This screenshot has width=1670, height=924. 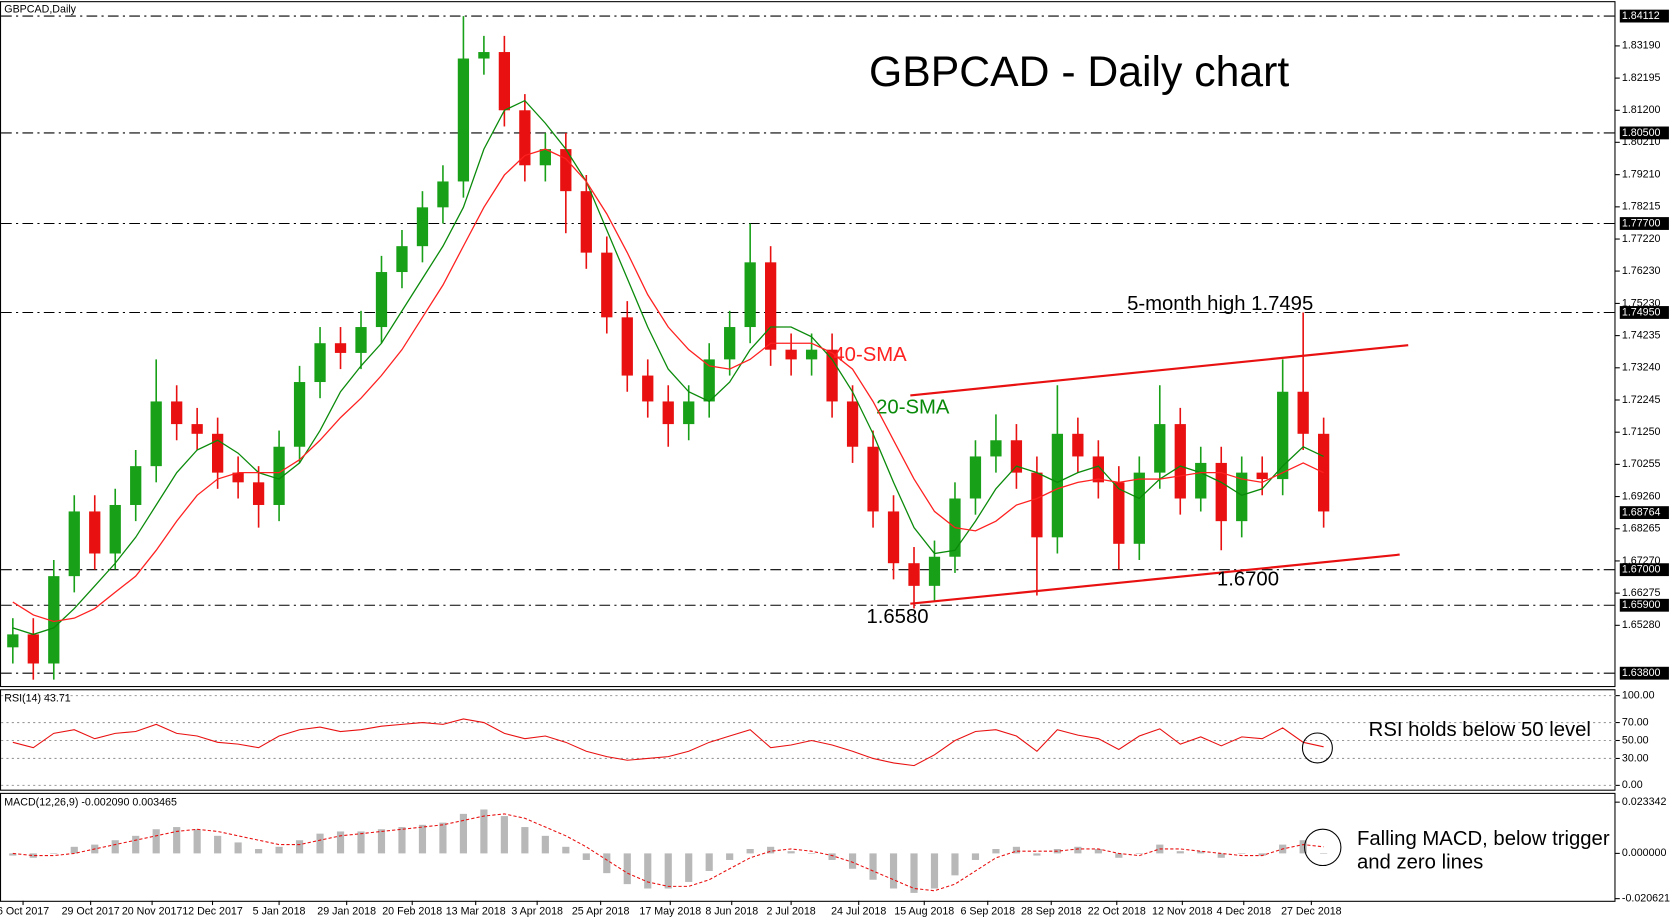 What do you see at coordinates (1641, 16) in the screenshot?
I see `level-label: 1.84112` at bounding box center [1641, 16].